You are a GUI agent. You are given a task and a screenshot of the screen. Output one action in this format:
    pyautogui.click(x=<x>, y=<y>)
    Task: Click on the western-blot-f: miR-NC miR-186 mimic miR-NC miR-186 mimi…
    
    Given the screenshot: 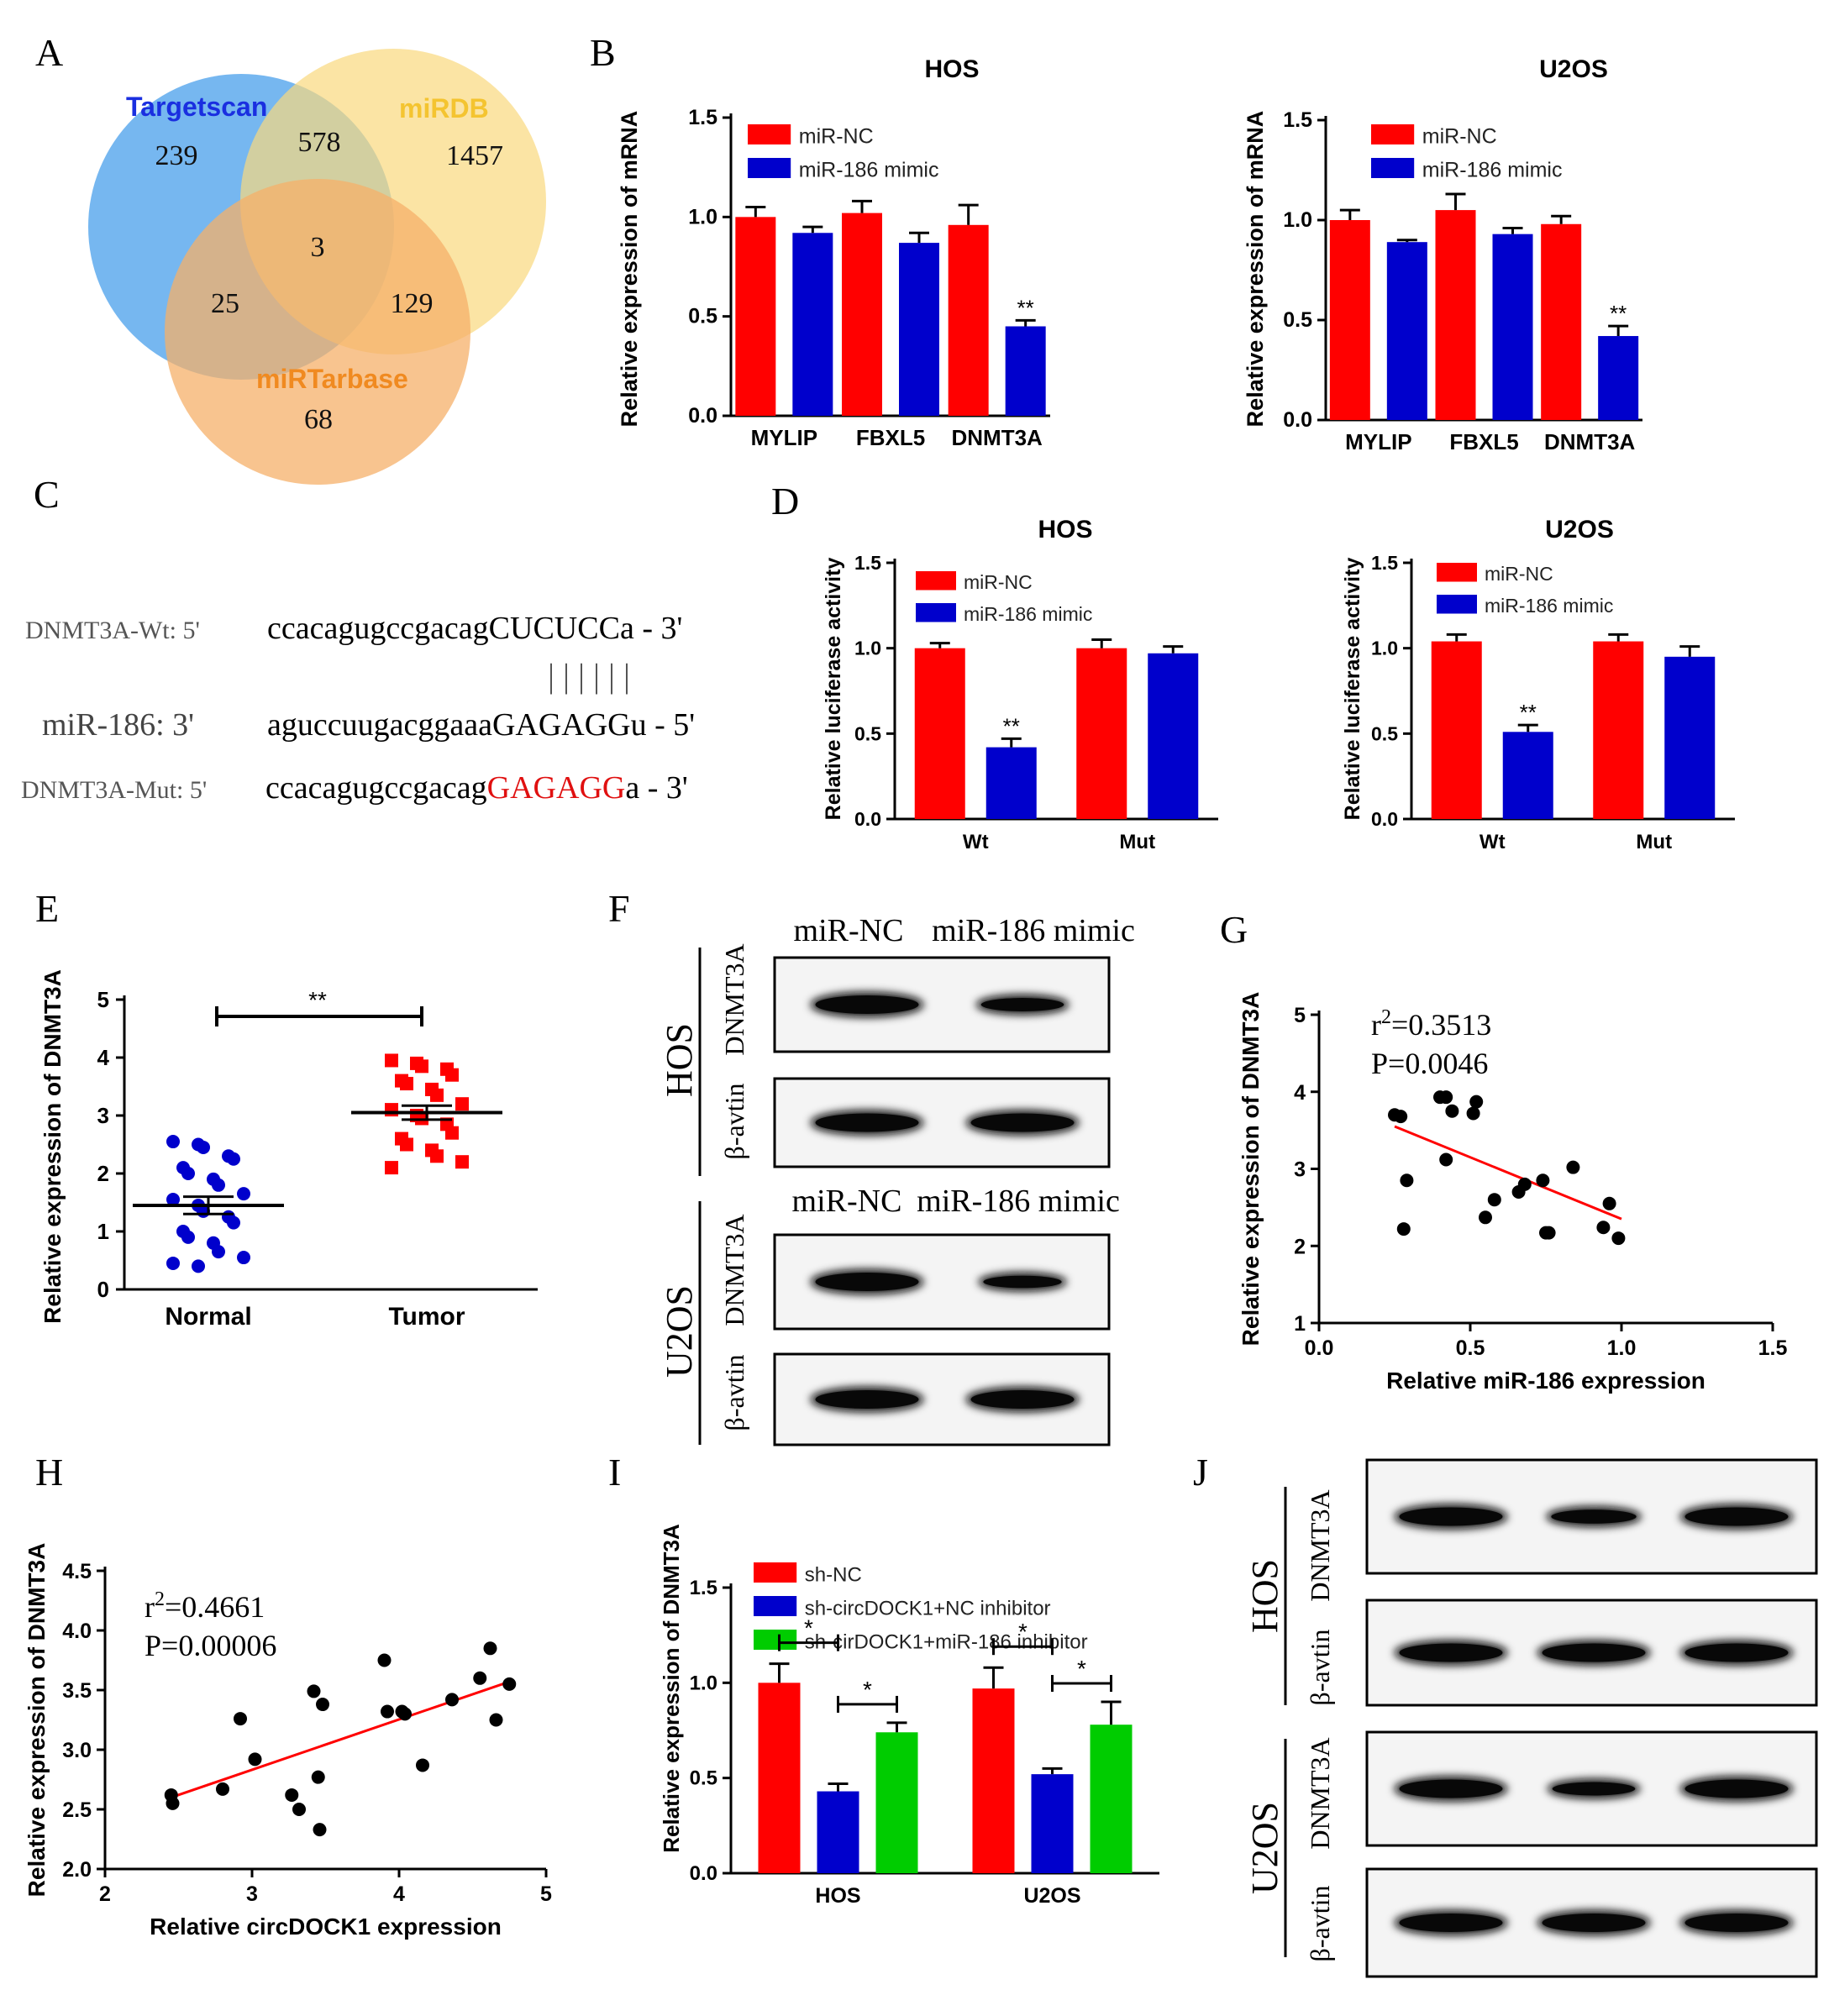 What is the action you would take?
    pyautogui.click(x=897, y=1179)
    